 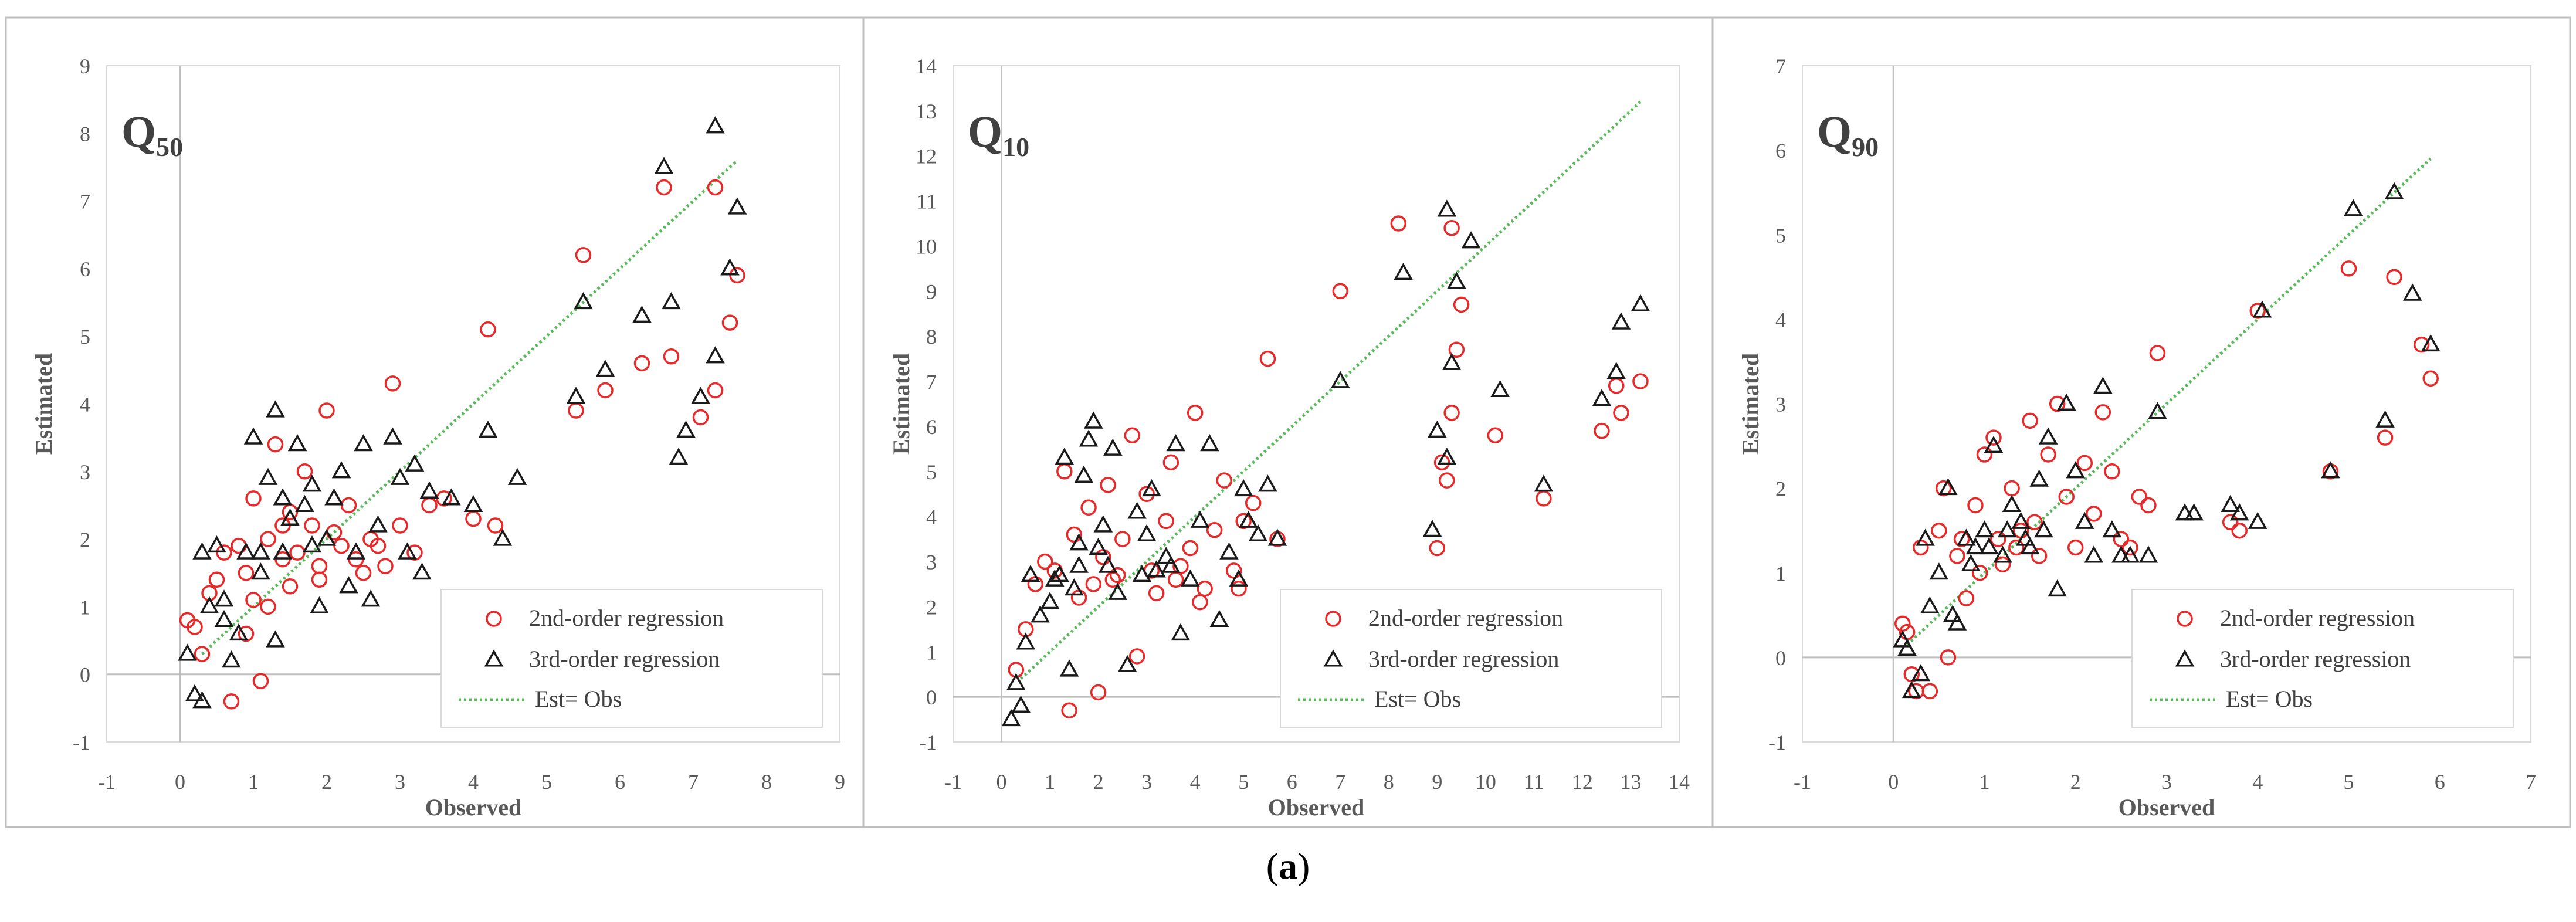 What do you see at coordinates (1631, 782) in the screenshot?
I see `x-tick-label: 13` at bounding box center [1631, 782].